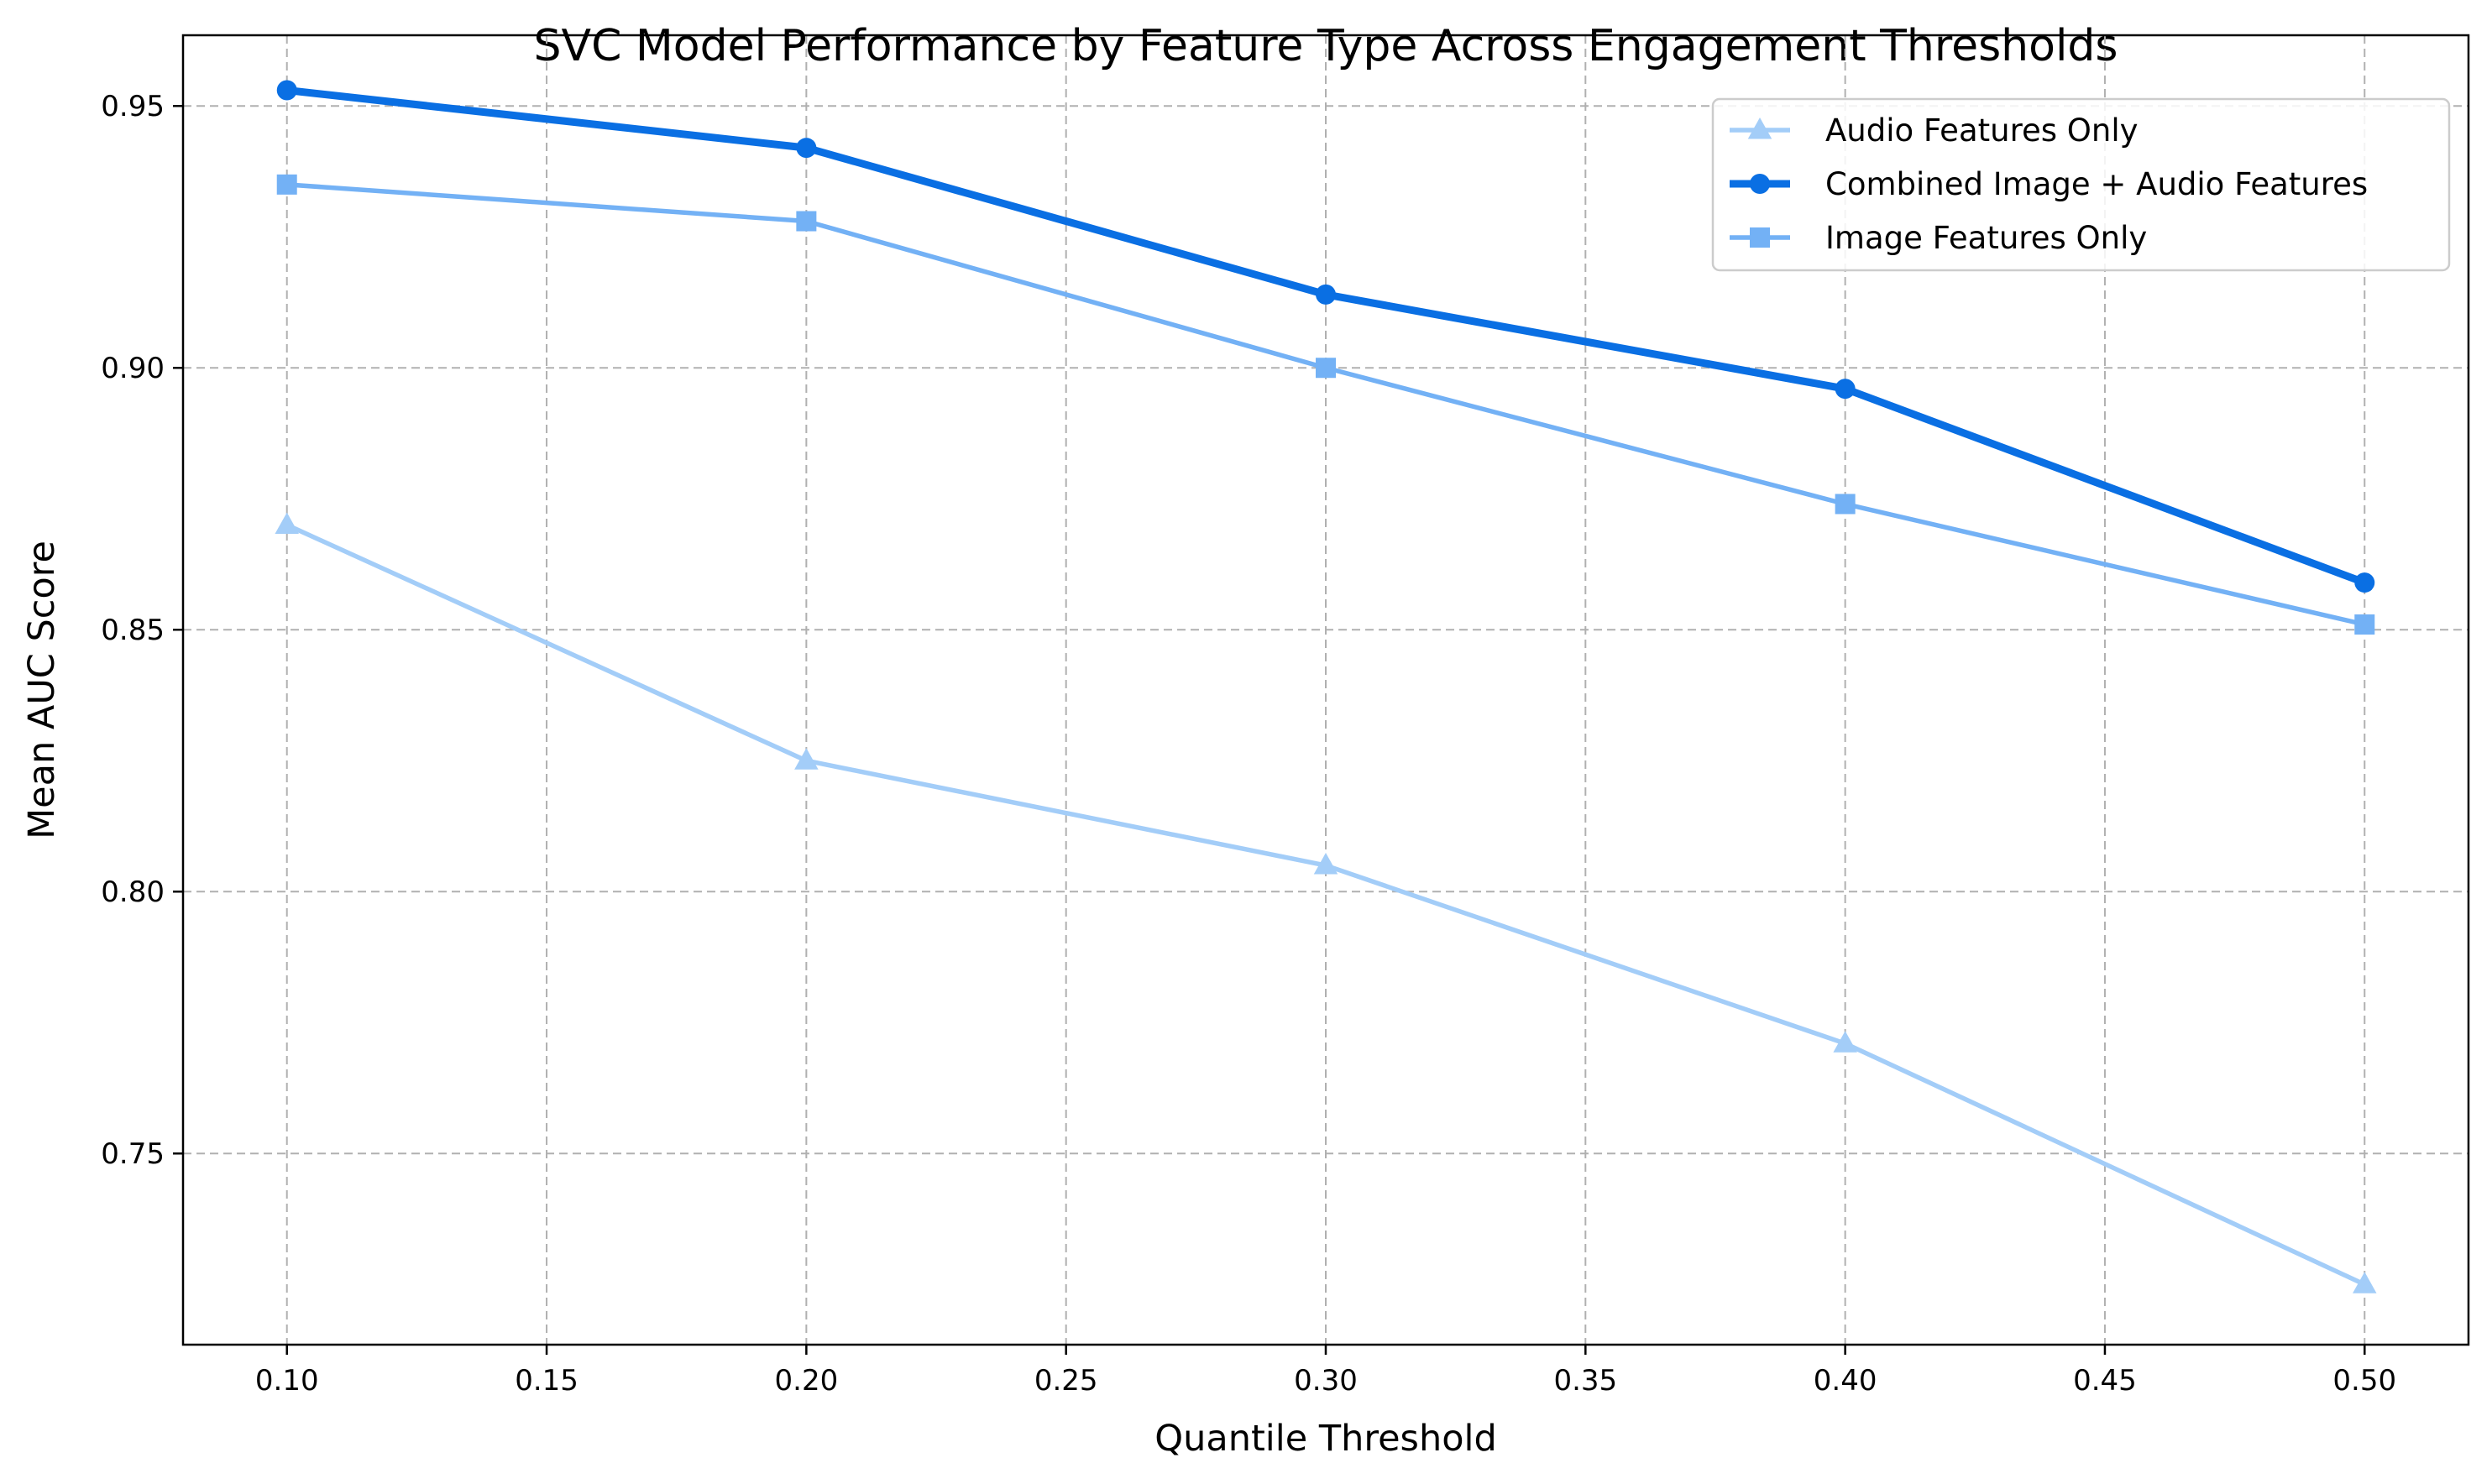 The image size is (2492, 1484). What do you see at coordinates (546, 1381) in the screenshot?
I see `x-tick-label: 0.15` at bounding box center [546, 1381].